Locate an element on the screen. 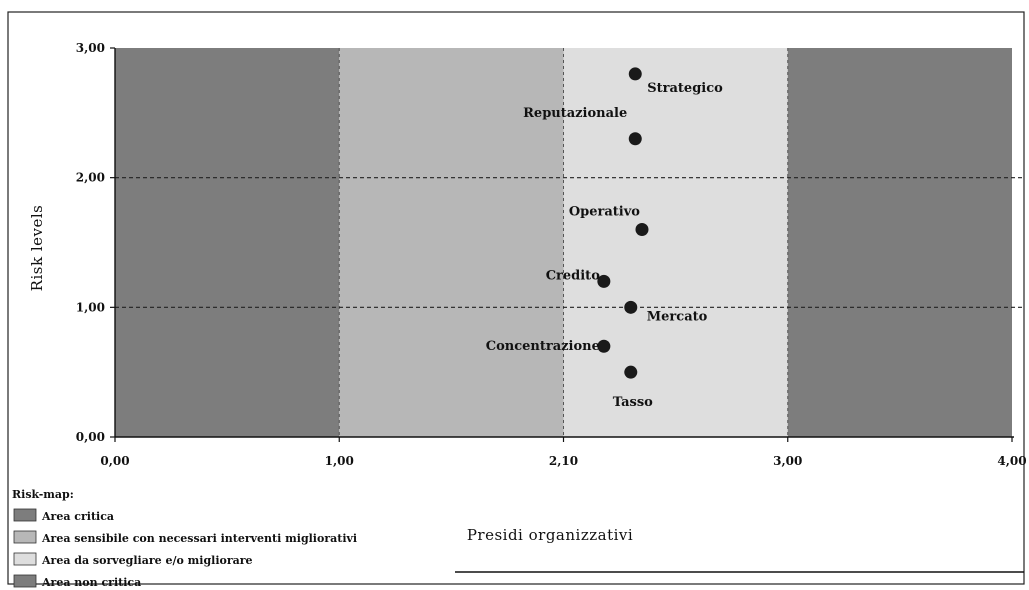 Image resolution: width=1029 pixels, height=590 pixels. data-point-reputazionale is located at coordinates (635, 139).